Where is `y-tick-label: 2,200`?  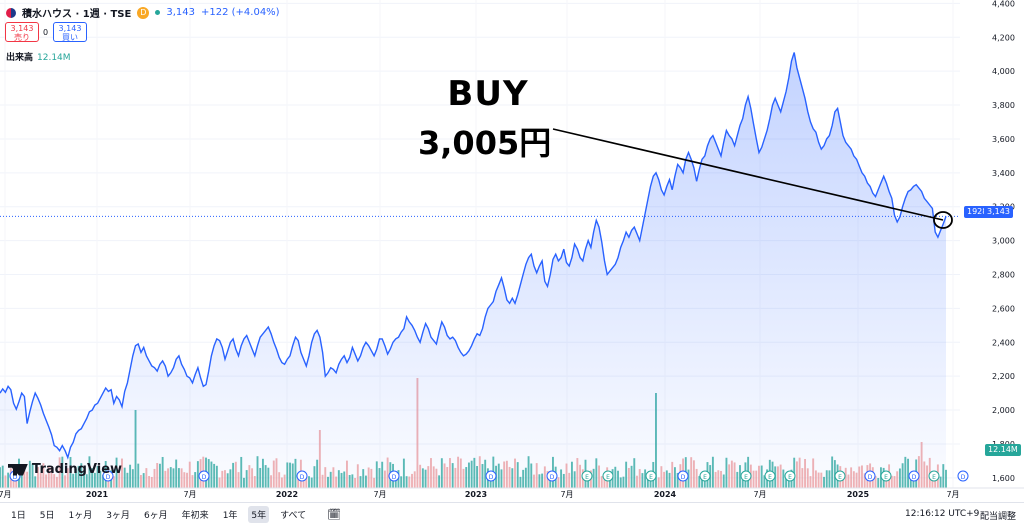
y-tick-label: 2,200 is located at coordinates (1003, 376).